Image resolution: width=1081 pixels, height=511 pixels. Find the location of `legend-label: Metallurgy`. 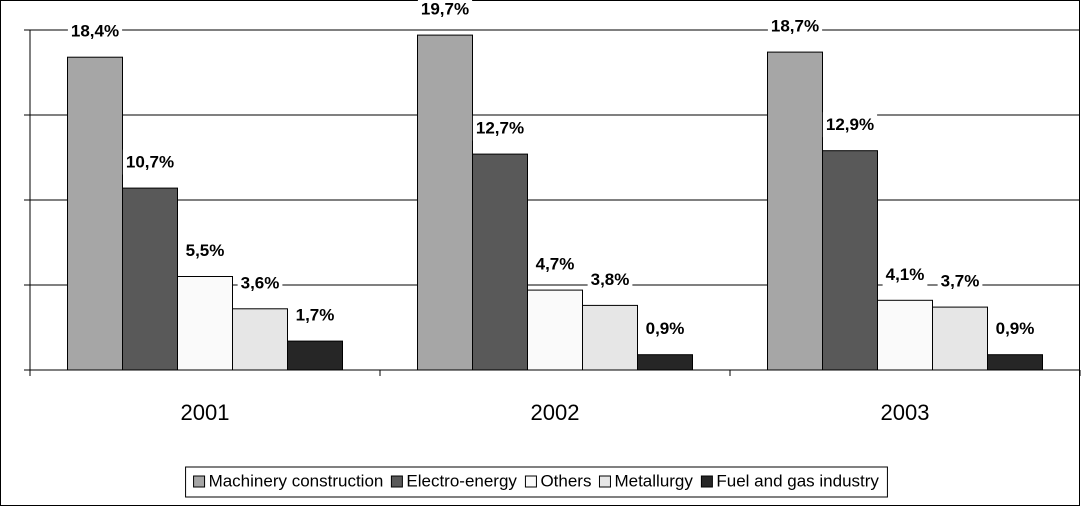

legend-label: Metallurgy is located at coordinates (653, 480).